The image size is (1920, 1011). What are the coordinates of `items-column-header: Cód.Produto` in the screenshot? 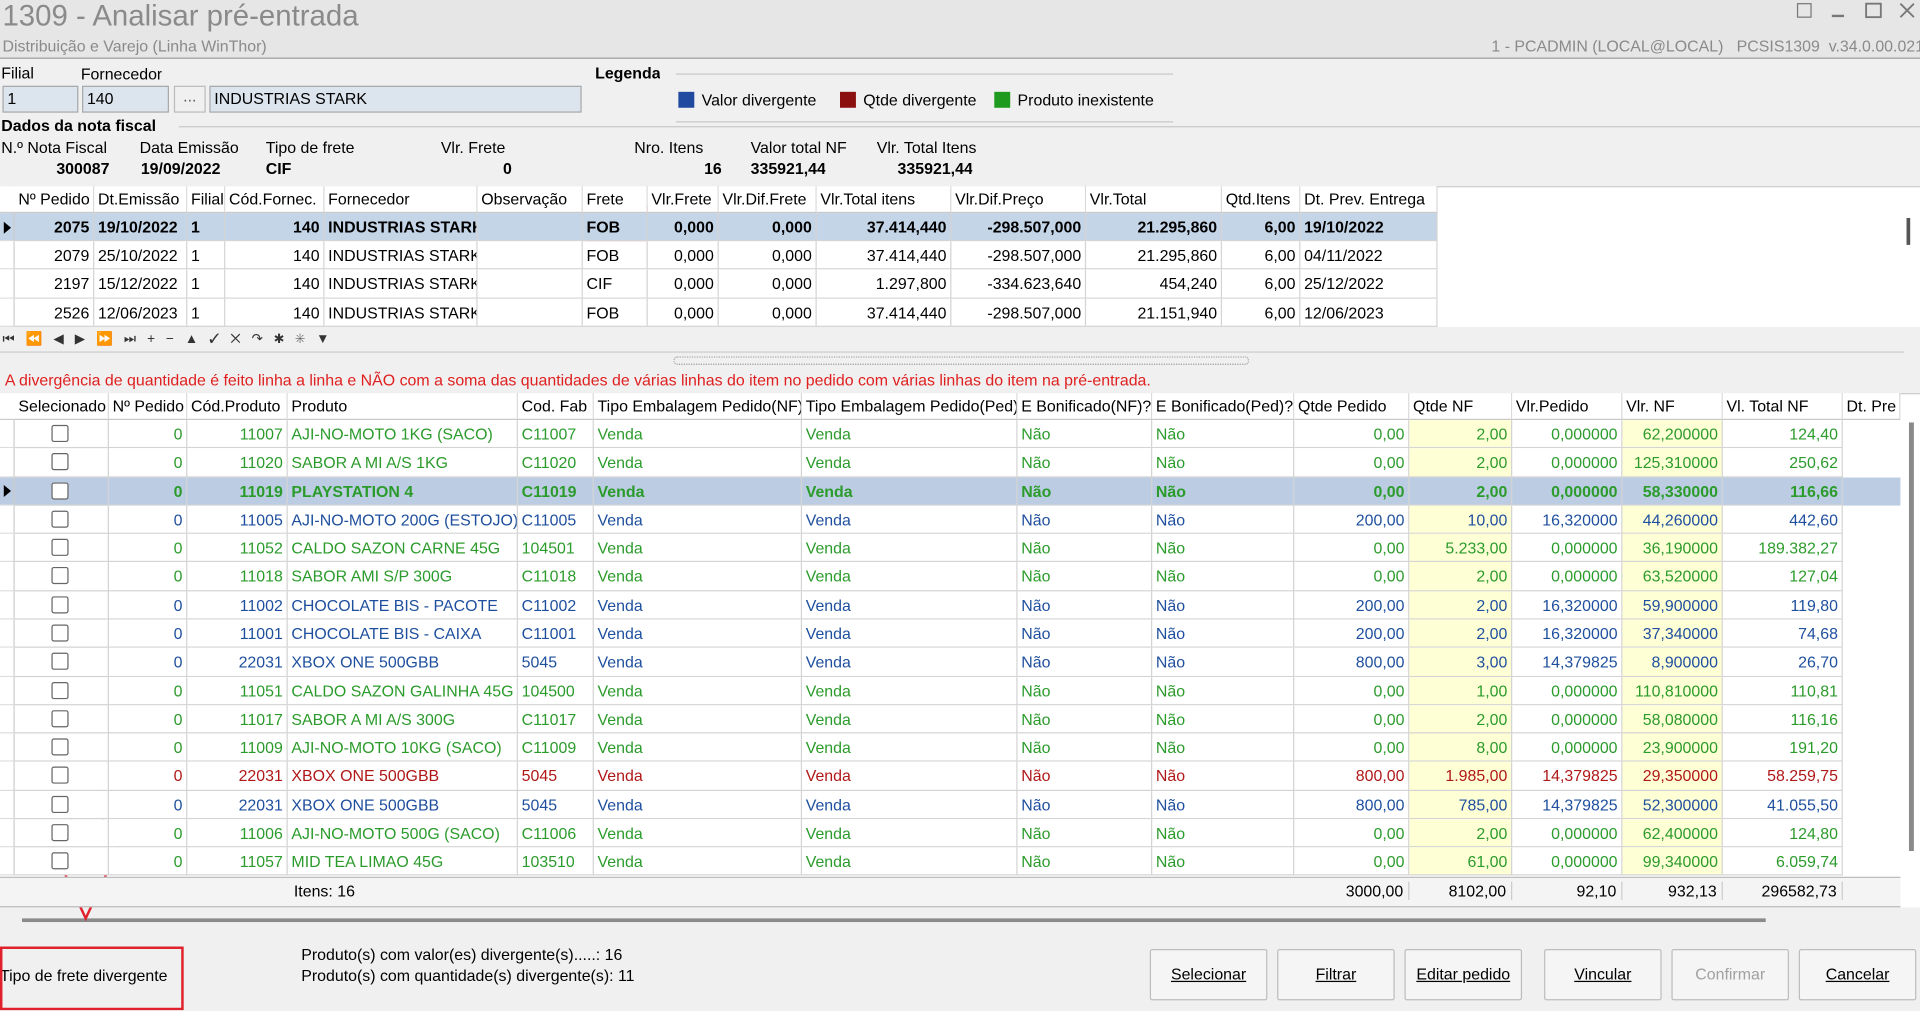 It's located at (237, 407).